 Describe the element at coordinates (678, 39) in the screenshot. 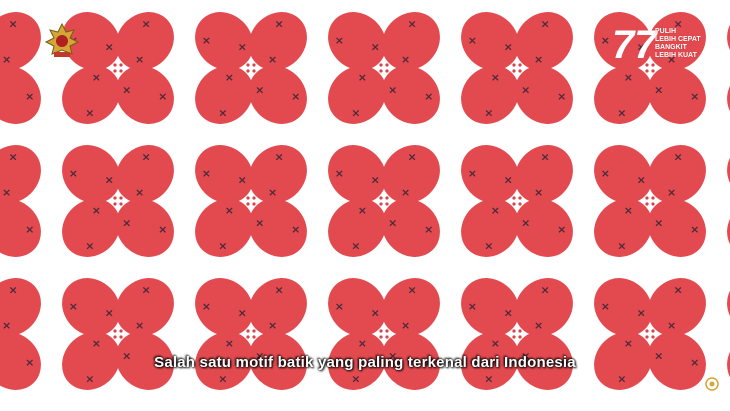

I see `logo-line-2: LEBIH CEPAT` at that location.